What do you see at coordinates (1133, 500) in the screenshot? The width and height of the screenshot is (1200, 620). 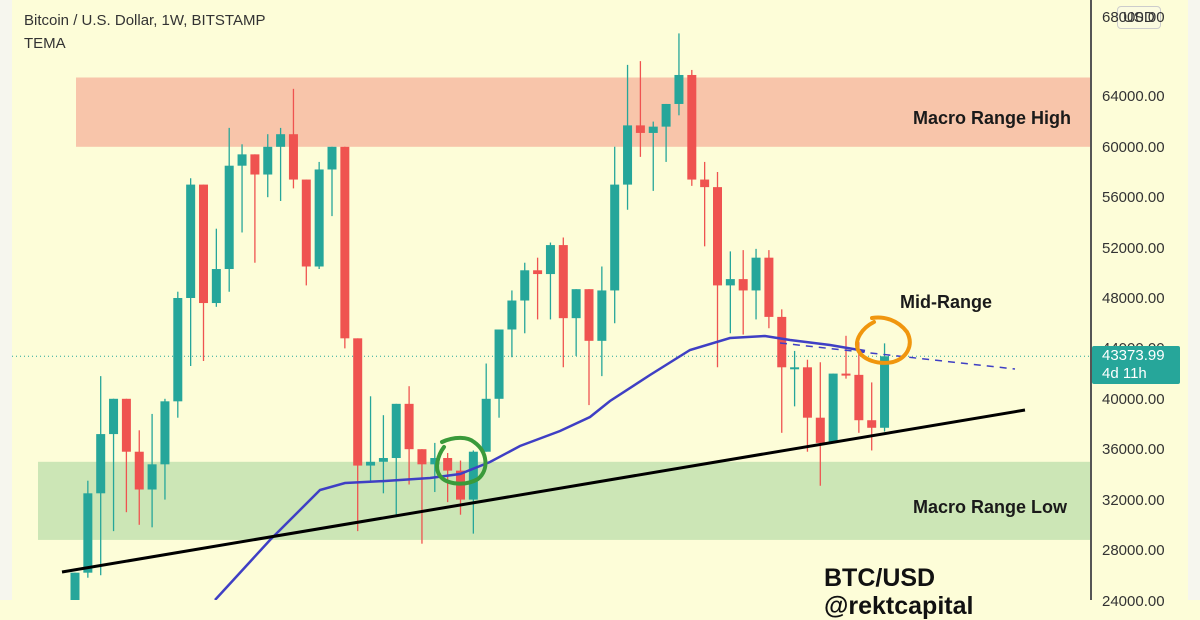 I see `price-tick: 32000.00` at bounding box center [1133, 500].